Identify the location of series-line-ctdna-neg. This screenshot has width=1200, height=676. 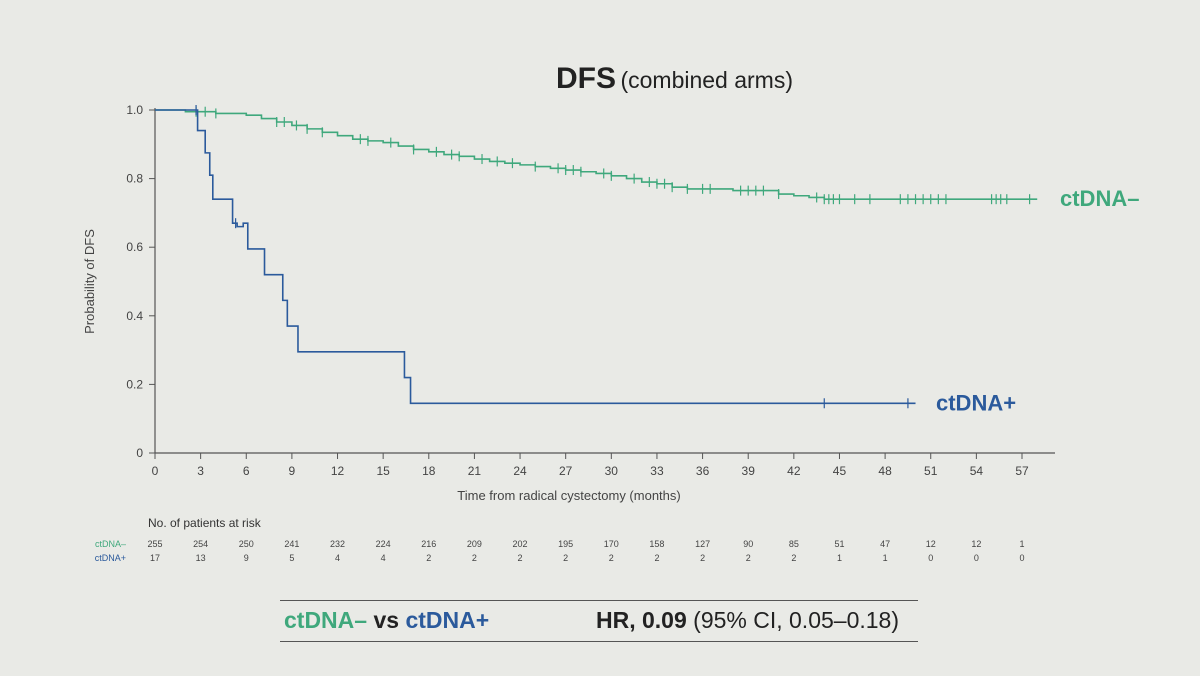
(596, 154).